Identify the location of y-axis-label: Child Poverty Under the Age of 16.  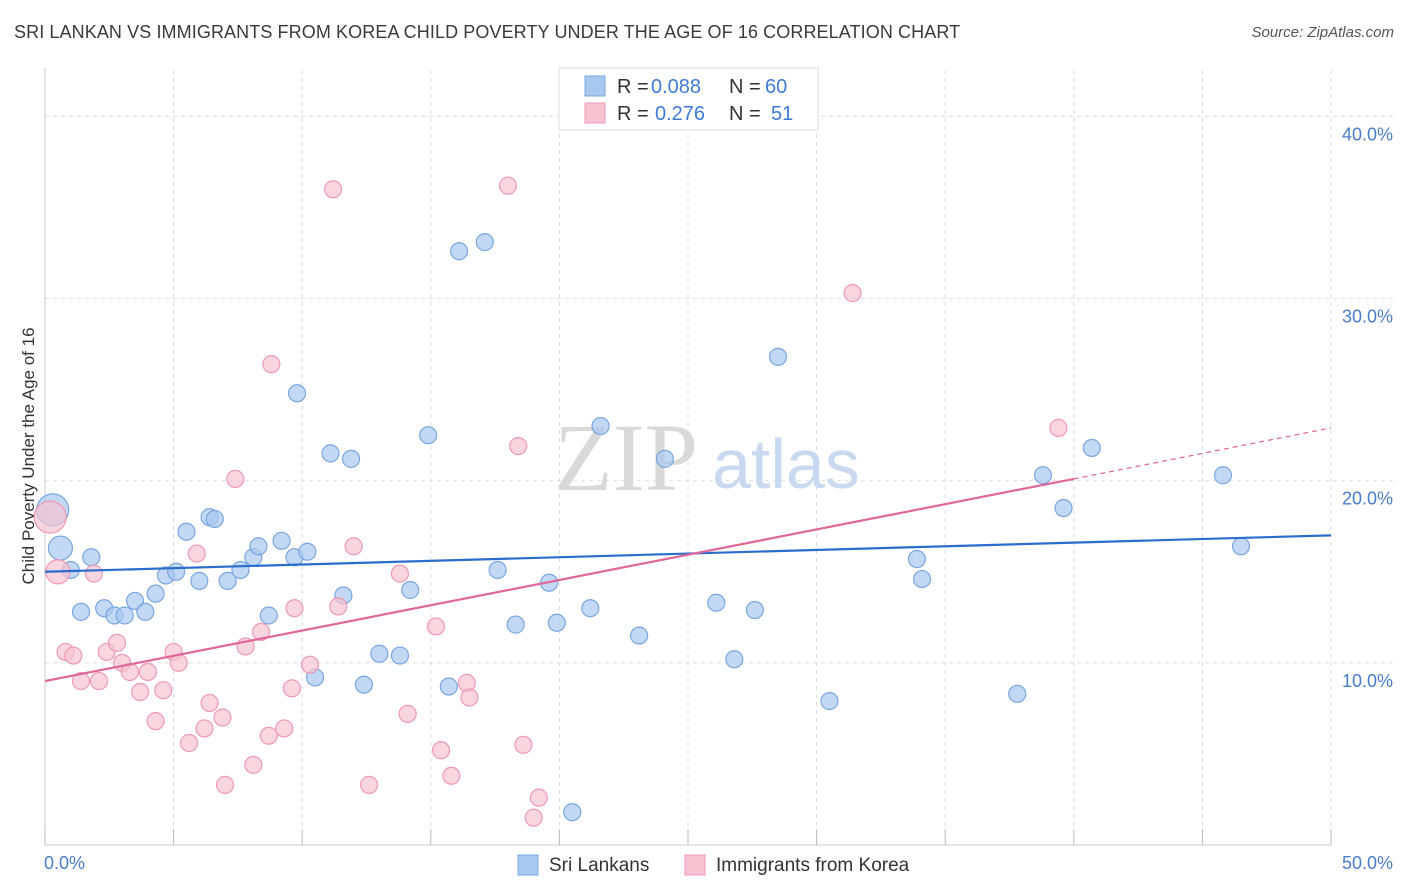
(28, 455).